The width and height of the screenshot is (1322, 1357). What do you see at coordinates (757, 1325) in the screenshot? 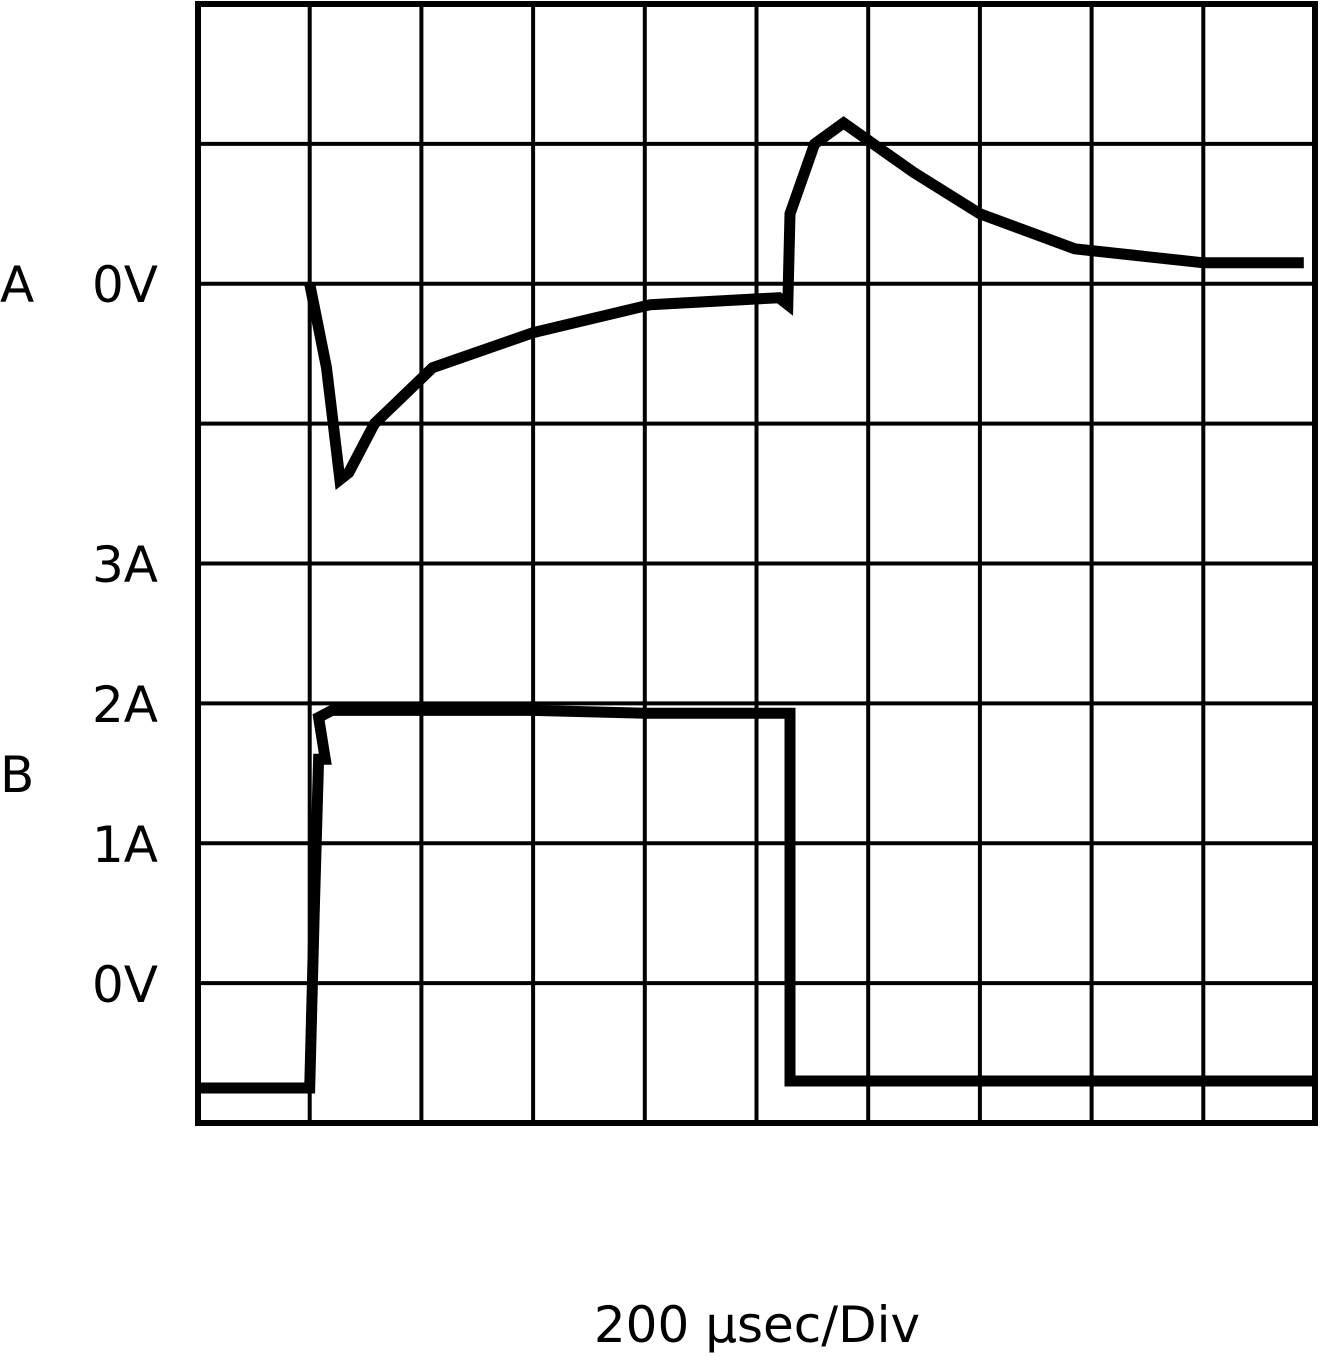
I see `x-axis-label: 200 µsec/Div` at bounding box center [757, 1325].